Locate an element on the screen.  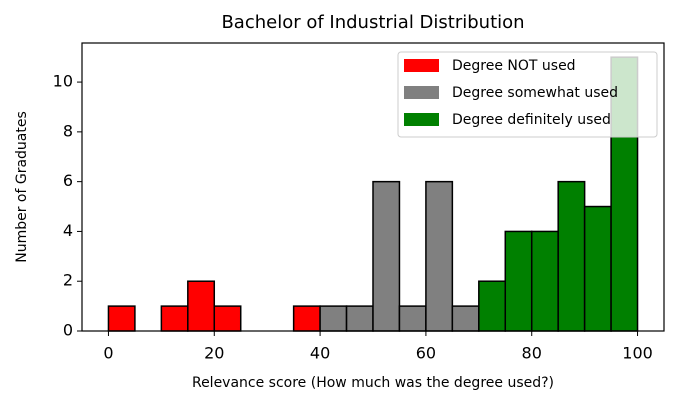
x-tick-label: 40 is located at coordinates (320, 353).